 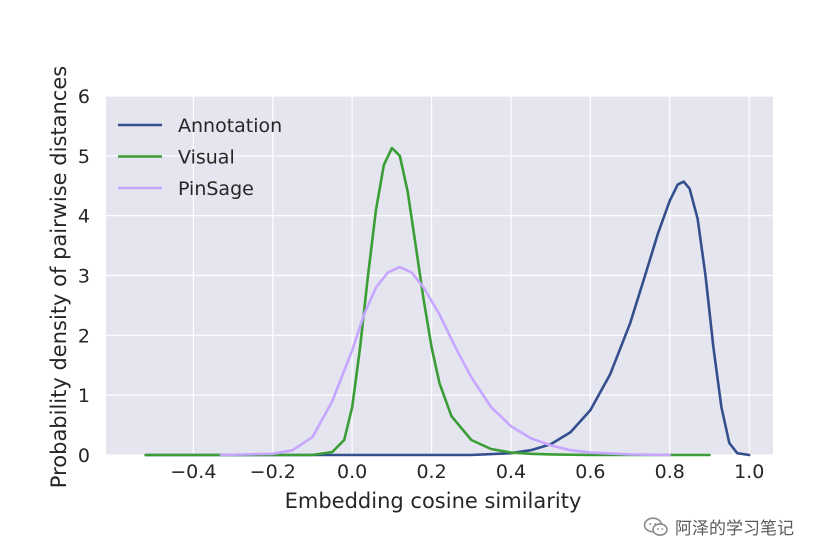 I want to click on x-tick-labels: −0.4 −0.2 0.0 0.2 0.4 0.6 0.8 1.0, so click(x=467, y=472).